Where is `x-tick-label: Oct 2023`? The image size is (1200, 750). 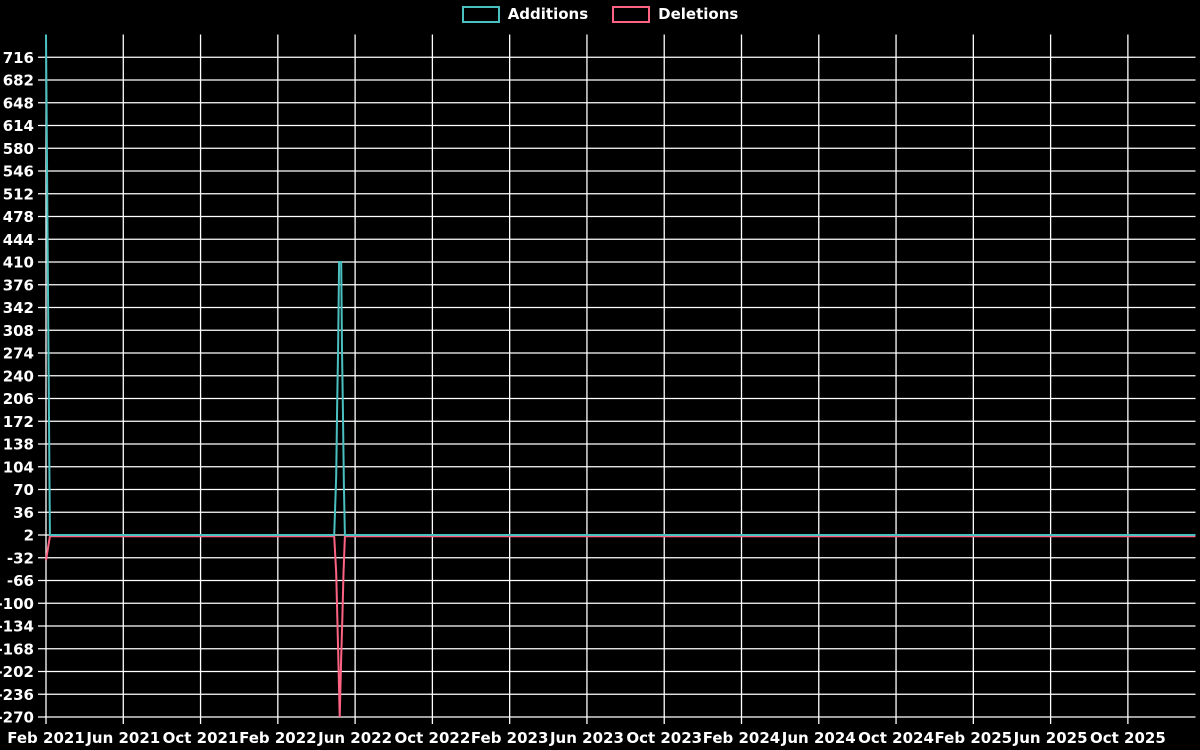
x-tick-label: Oct 2023 is located at coordinates (664, 738).